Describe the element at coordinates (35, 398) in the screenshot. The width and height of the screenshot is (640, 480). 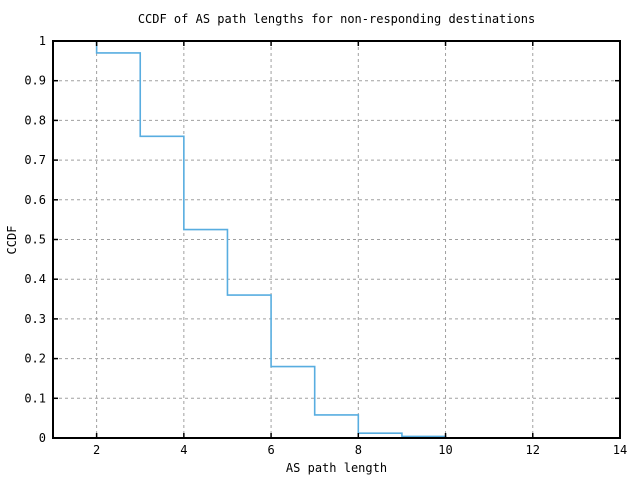
I see `y-tick-label: 0.1` at that location.